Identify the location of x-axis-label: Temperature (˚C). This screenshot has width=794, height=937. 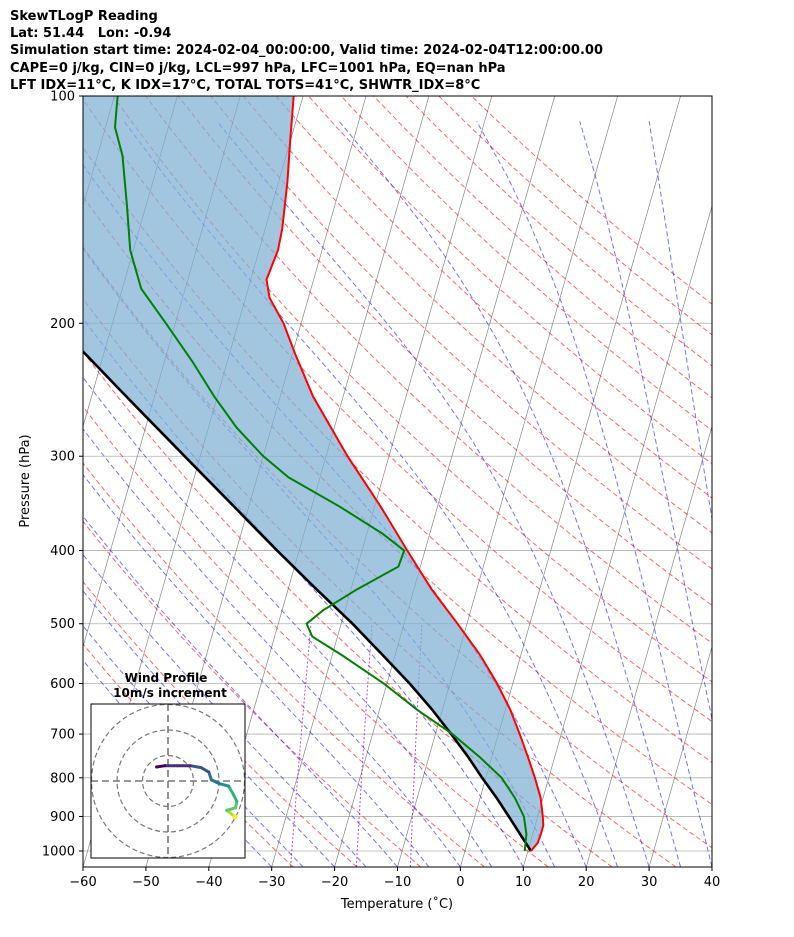
(396, 904).